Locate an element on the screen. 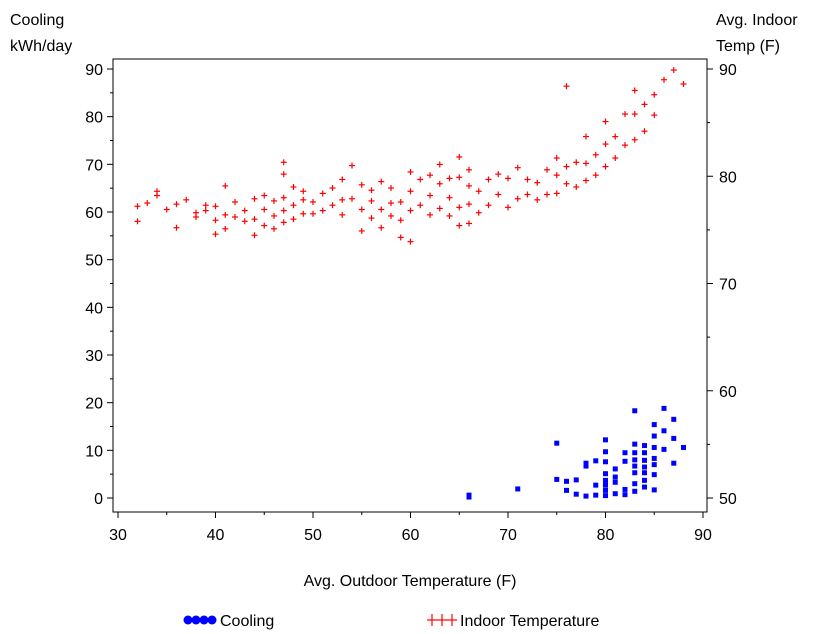  right-tick-label: 90 is located at coordinates (728, 70).